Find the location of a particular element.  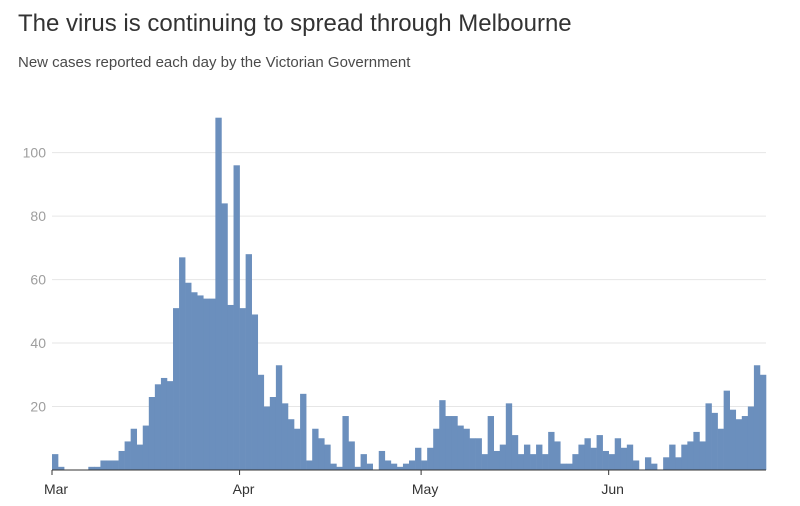

y-tick-label-60: 60 is located at coordinates (38, 280).